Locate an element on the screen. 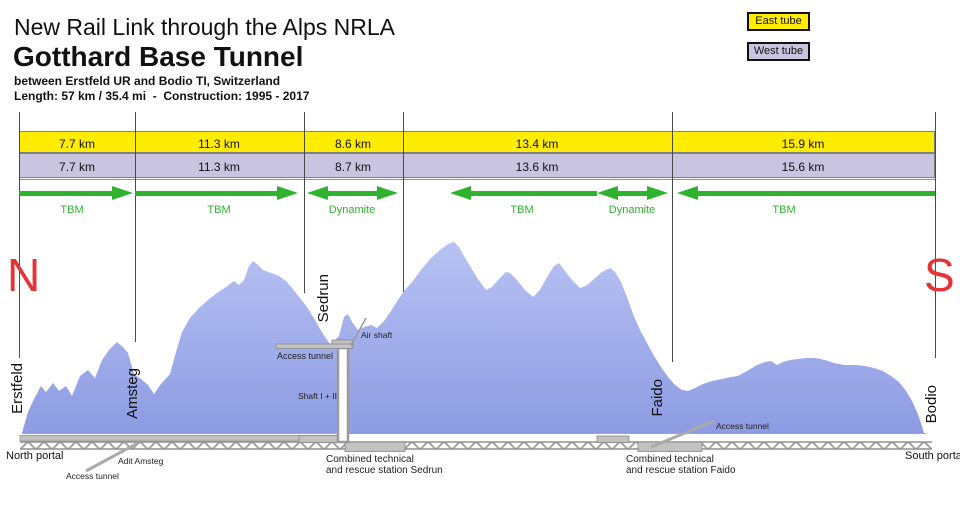  bar-underline is located at coordinates (477, 179).